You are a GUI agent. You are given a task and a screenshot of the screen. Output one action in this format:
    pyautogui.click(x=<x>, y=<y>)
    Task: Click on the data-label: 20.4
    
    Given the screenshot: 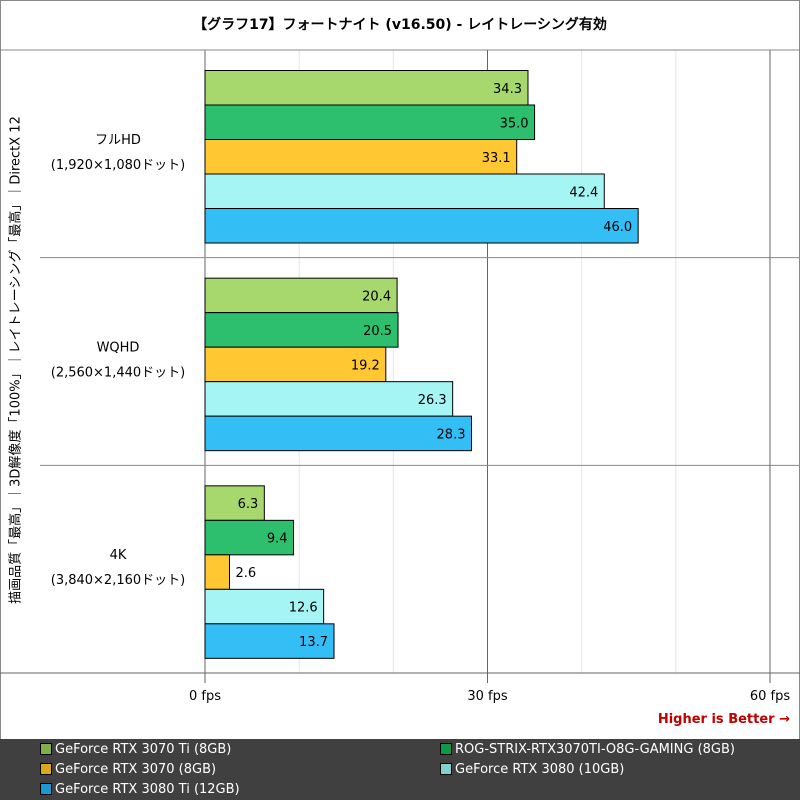 What is the action you would take?
    pyautogui.click(x=376, y=296)
    